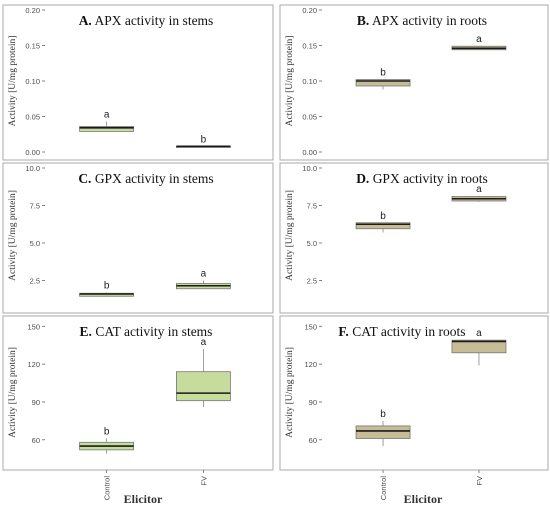 The image size is (550, 513). What do you see at coordinates (152, 331) in the screenshot?
I see `panel-title-text: CAT activity in stems` at bounding box center [152, 331].